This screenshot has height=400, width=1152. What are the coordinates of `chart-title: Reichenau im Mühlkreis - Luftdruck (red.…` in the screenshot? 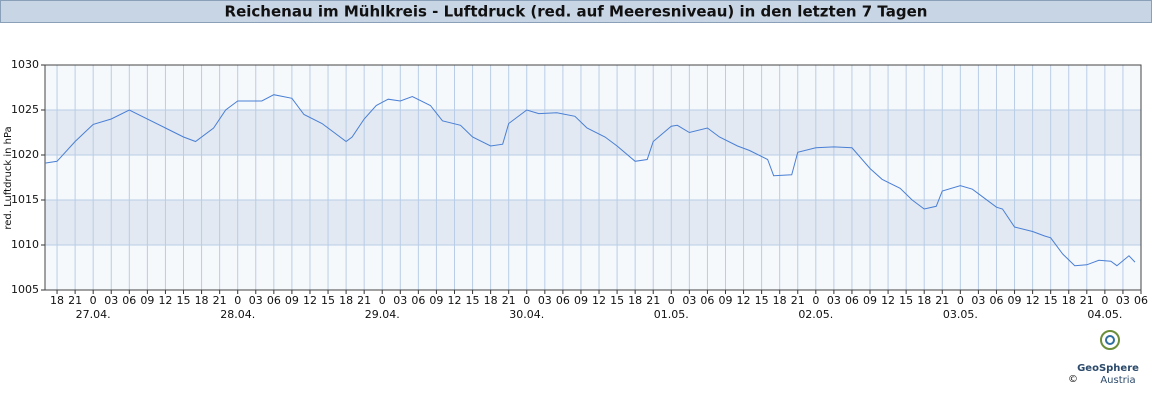 It's located at (576, 12).